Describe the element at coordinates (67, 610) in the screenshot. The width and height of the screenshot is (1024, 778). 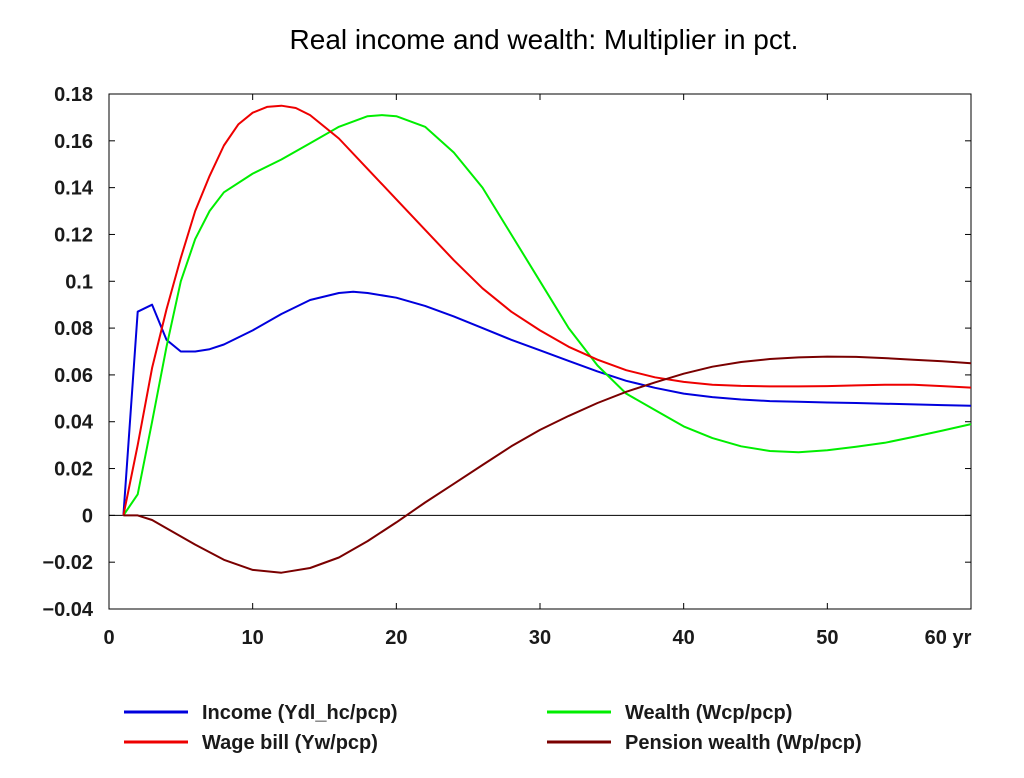
I see `y-tick-label: −0.04` at that location.